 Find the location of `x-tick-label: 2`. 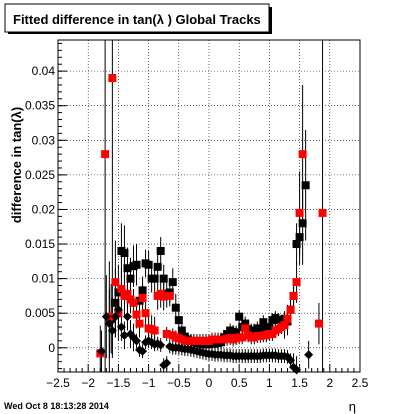

x-tick-label: 2 is located at coordinates (329, 383).